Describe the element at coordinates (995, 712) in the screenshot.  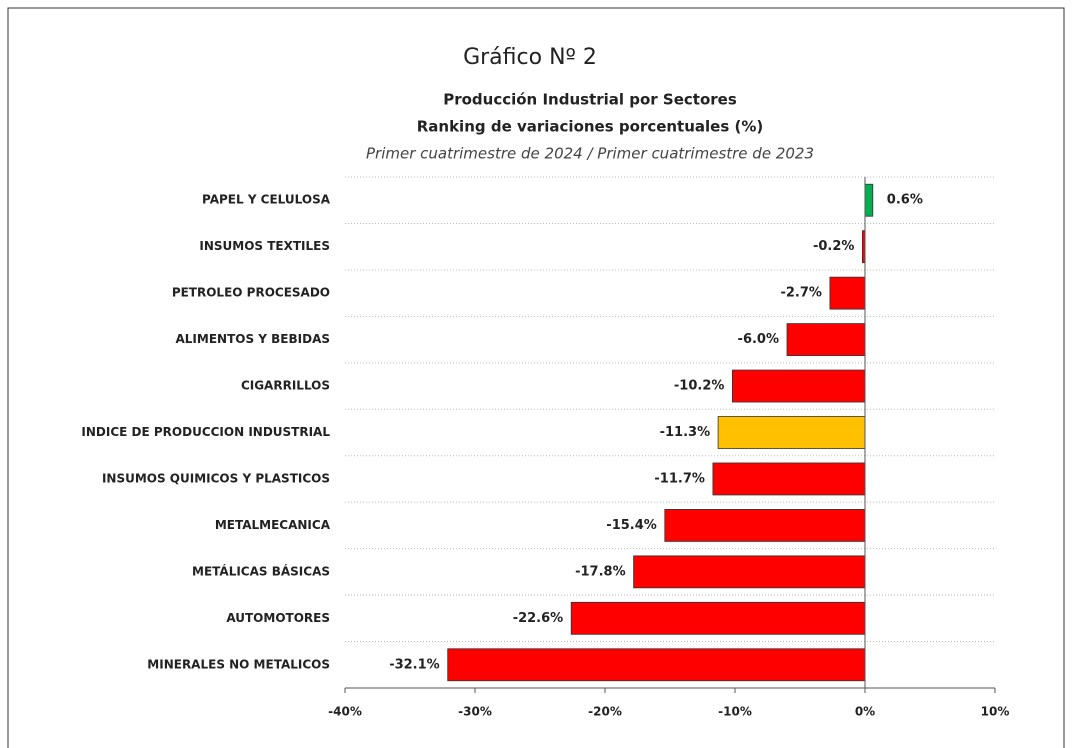
I see `x-tick-label: 10%` at that location.